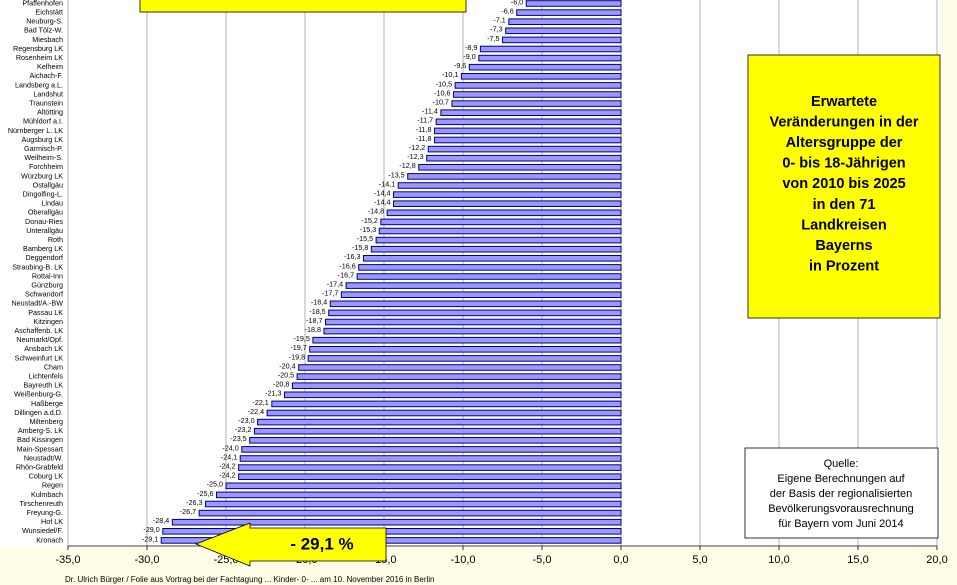 This screenshot has height=585, width=957. I want to click on value-label: -13,5, so click(396, 174).